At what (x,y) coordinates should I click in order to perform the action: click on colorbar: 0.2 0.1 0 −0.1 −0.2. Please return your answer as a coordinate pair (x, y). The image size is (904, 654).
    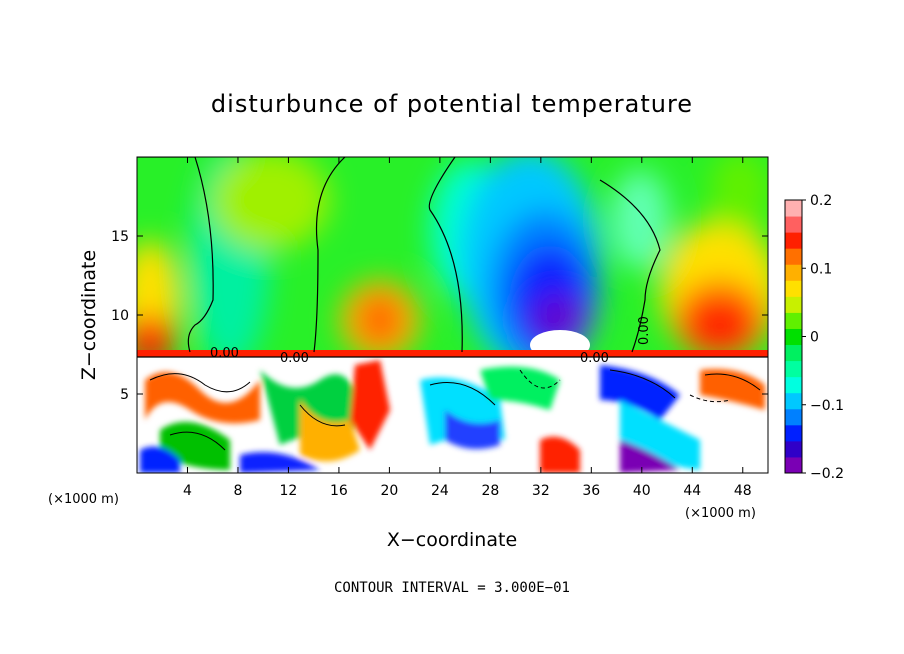
    Looking at the image, I should click on (814, 337).